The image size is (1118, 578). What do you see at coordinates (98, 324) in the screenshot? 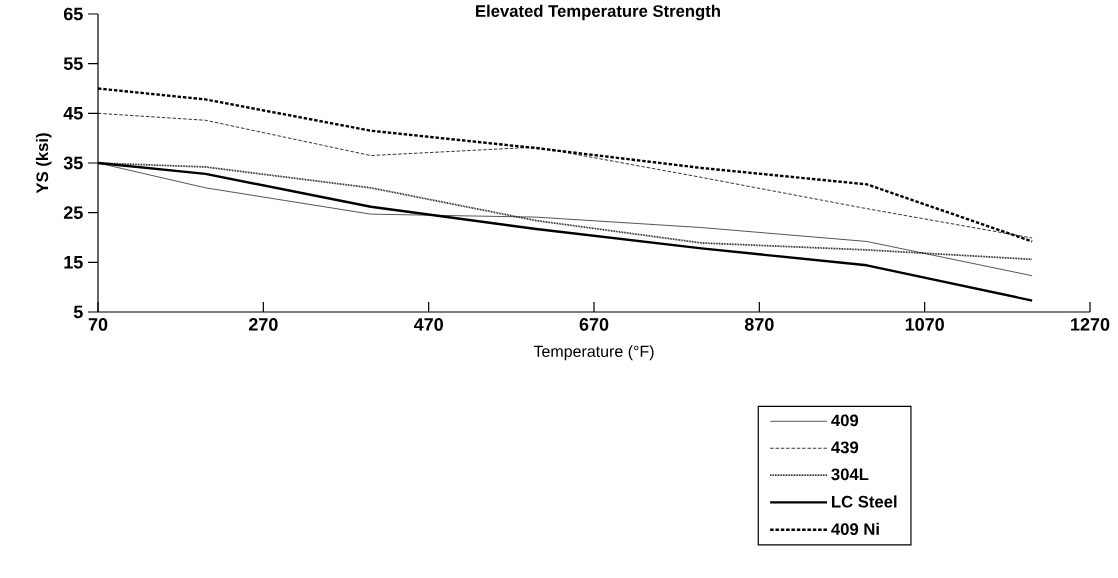
I see `x-tick-label: 70` at bounding box center [98, 324].